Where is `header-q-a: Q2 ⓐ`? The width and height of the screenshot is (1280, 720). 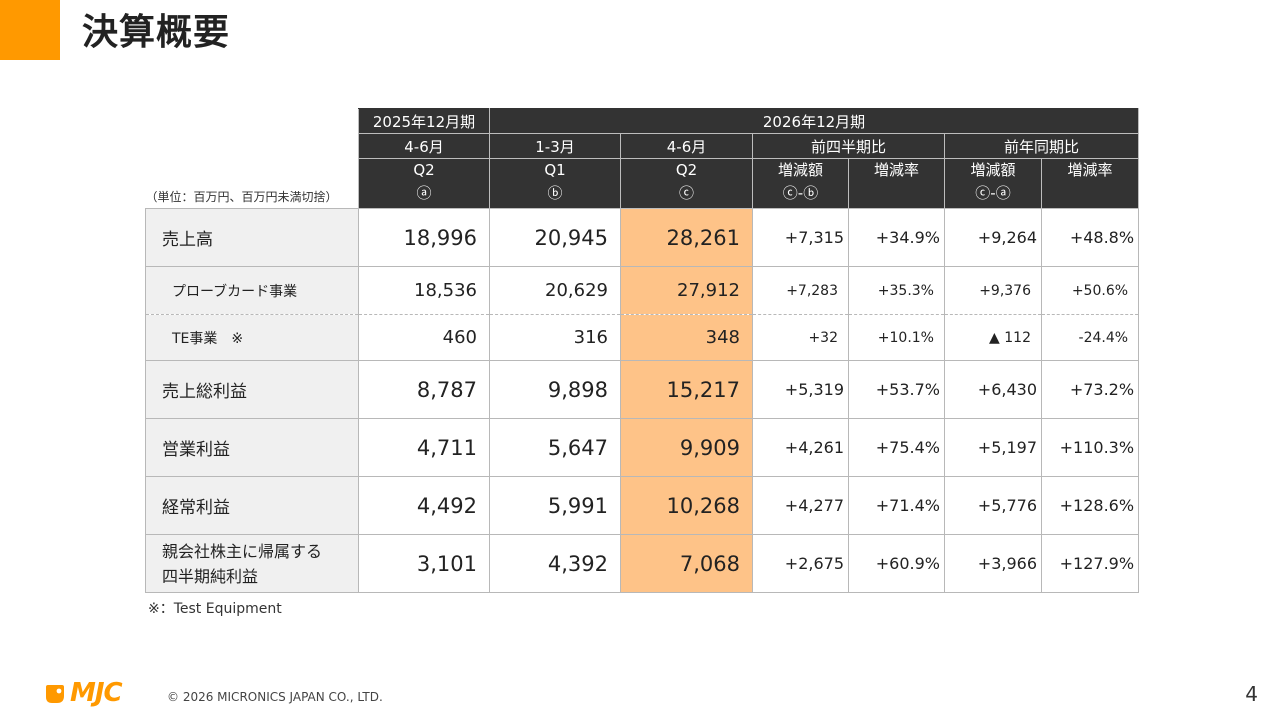 header-q-a: Q2 ⓐ is located at coordinates (424, 183).